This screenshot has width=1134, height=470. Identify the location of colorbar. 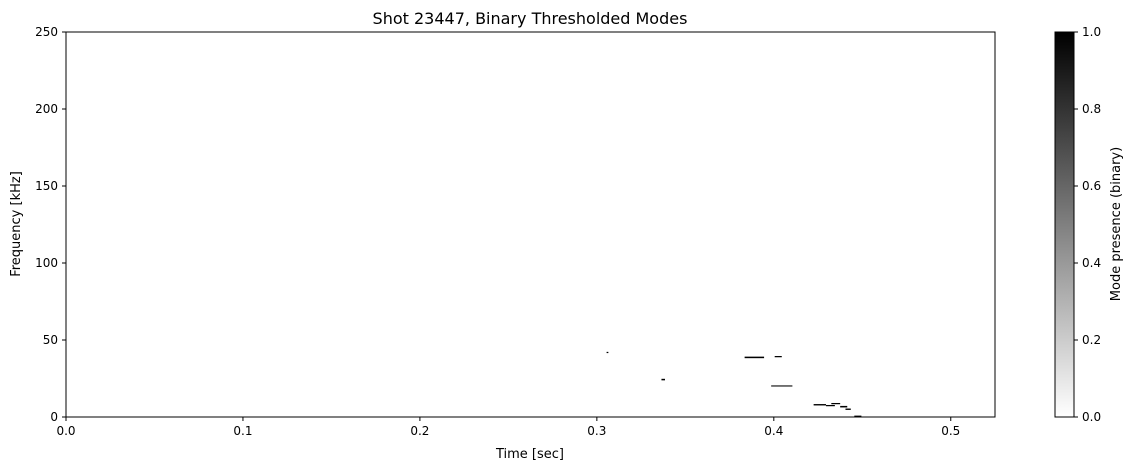
(1064, 224).